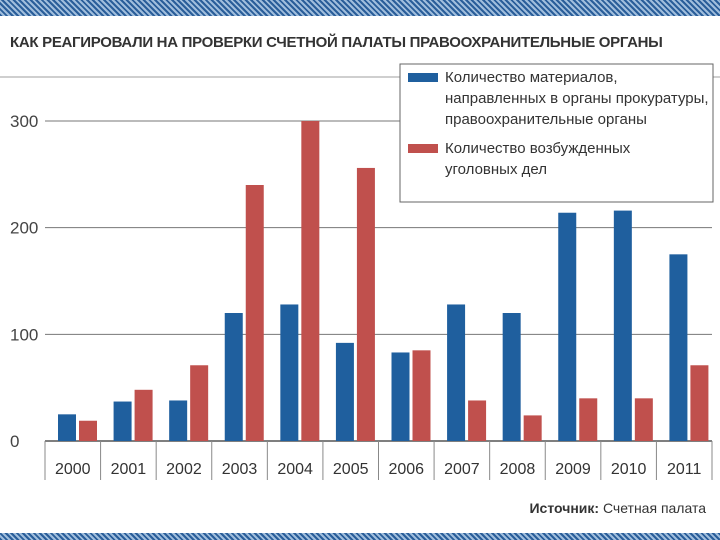 Image resolution: width=720 pixels, height=540 pixels. Describe the element at coordinates (423, 77) in the screenshot. I see `legend-swatch-materials` at that location.